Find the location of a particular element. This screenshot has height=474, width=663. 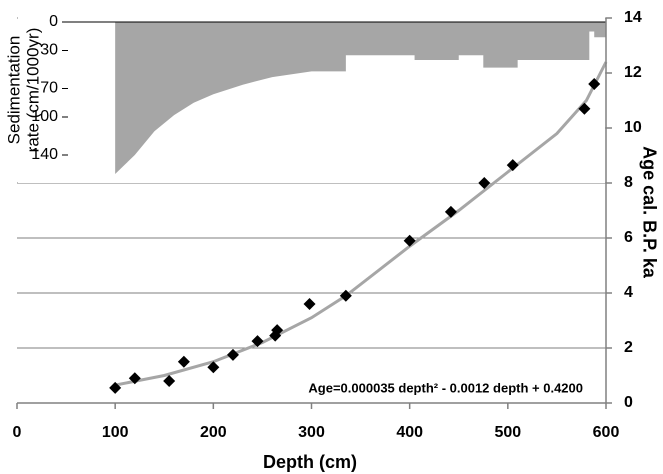

y-tick-label: 6 is located at coordinates (628, 237).